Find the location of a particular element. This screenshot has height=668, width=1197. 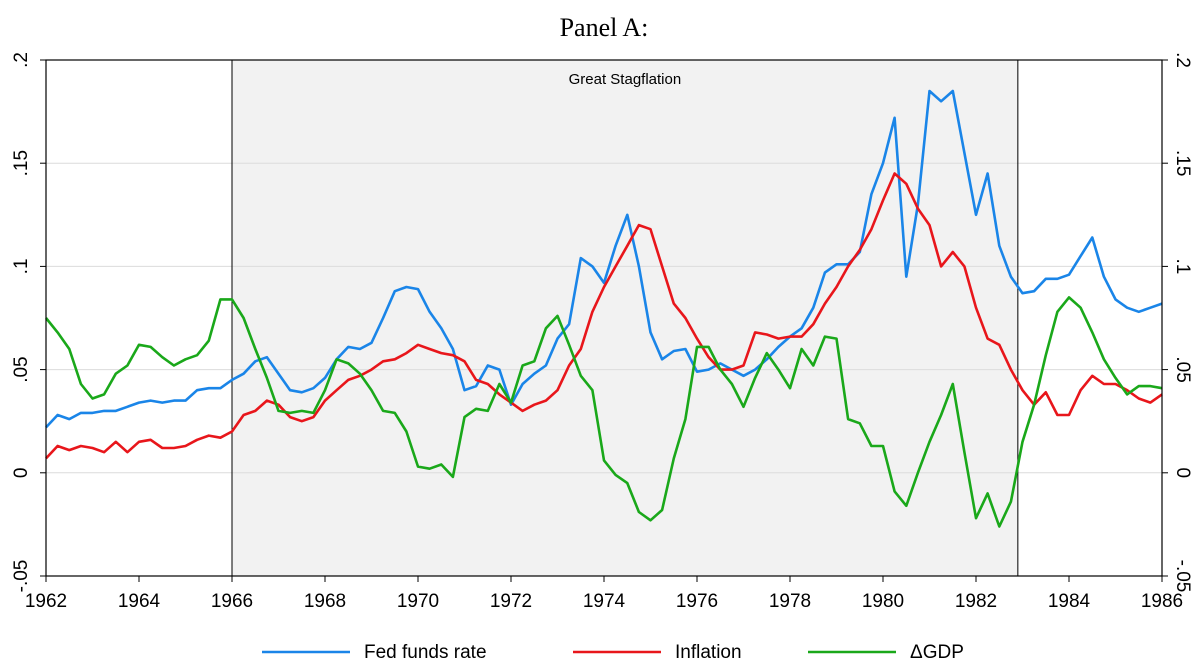

y2-tick-label: .2 is located at coordinates (1182, 60).